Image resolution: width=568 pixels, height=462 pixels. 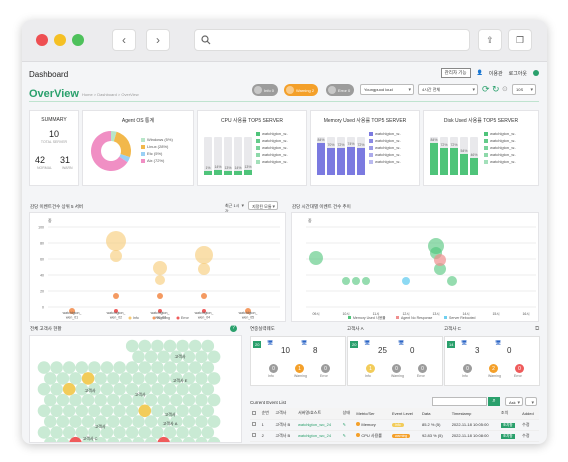 I want to click on customer-card: 20 🖥 10 🖥 8 0 Info 1 Warning 0 Error, so click(x=298, y=361).